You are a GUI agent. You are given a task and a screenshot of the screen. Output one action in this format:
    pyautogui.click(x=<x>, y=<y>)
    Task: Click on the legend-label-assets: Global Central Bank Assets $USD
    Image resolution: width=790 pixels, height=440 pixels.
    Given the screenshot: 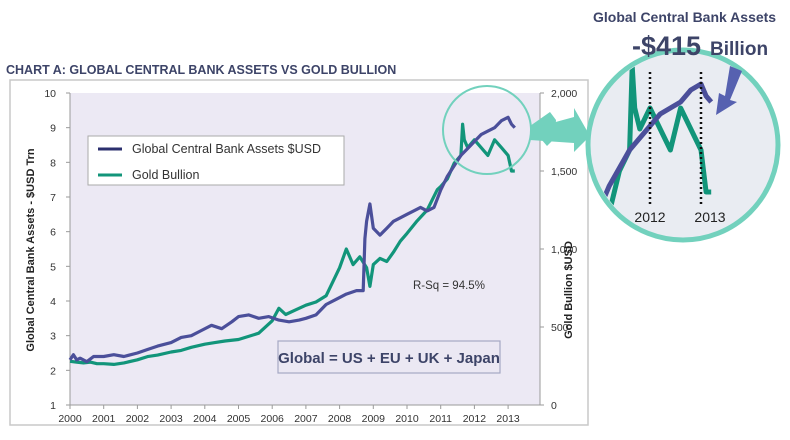 What is the action you would take?
    pyautogui.click(x=226, y=149)
    